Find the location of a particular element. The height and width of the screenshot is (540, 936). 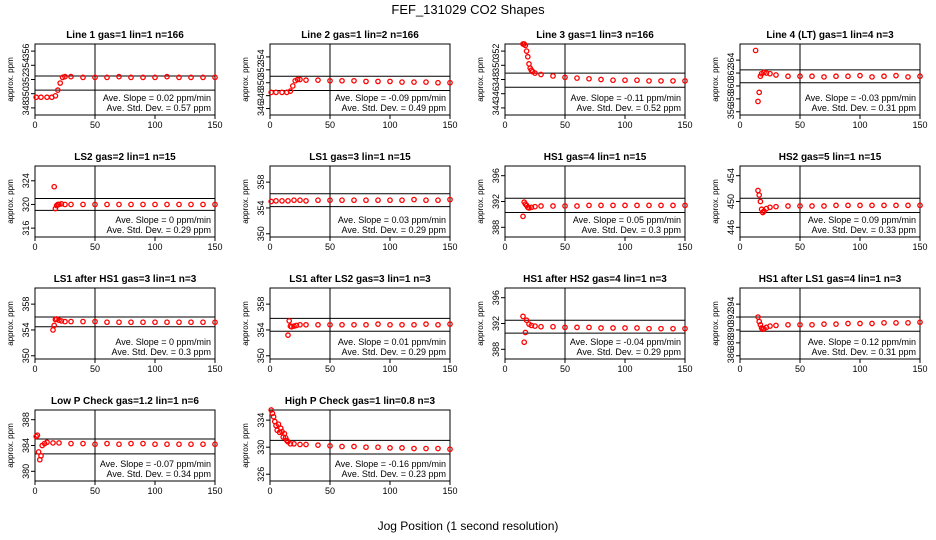

slope-annotation: Ave. Slope = 0.01 ppm/min is located at coordinates (392, 342).